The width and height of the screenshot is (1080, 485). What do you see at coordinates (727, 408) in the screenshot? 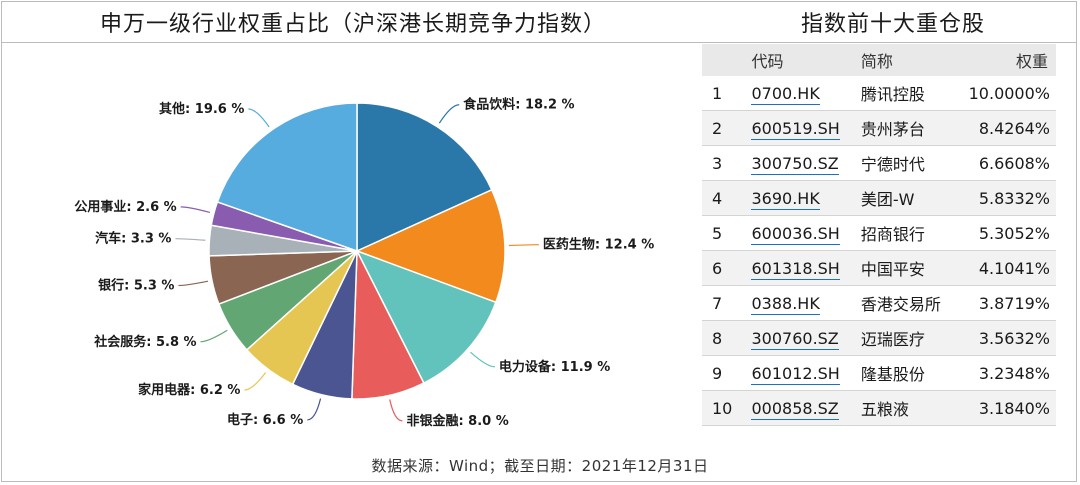
I see `cell-index: 10` at bounding box center [727, 408].